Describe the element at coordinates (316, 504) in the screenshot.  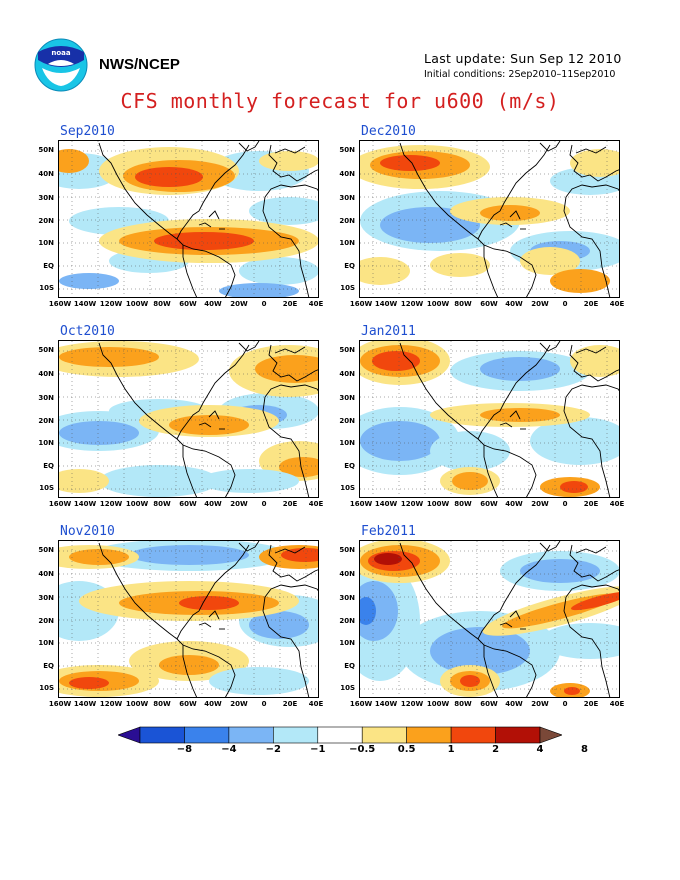
I see `longitude-label: 40E` at that location.